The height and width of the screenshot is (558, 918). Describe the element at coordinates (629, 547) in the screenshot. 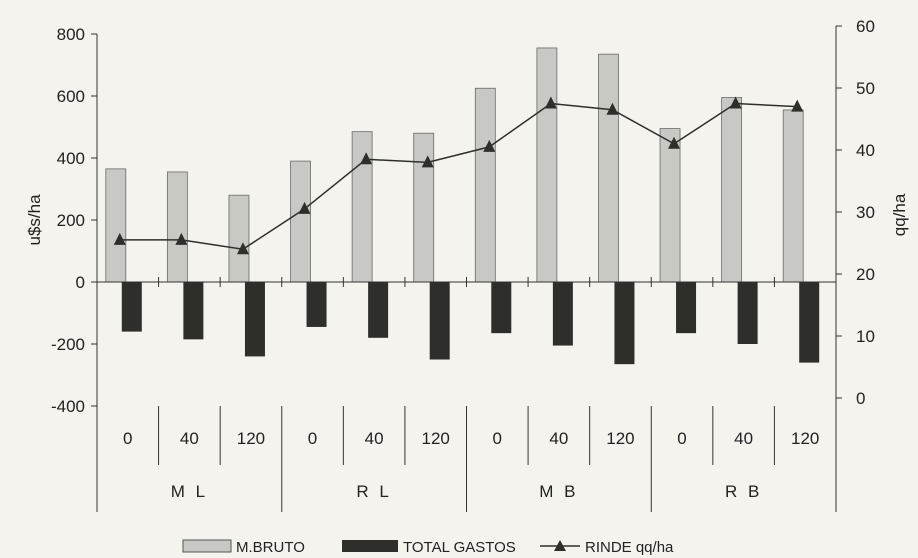

I see `legend-label-rinde: RINDE qq/ha` at that location.